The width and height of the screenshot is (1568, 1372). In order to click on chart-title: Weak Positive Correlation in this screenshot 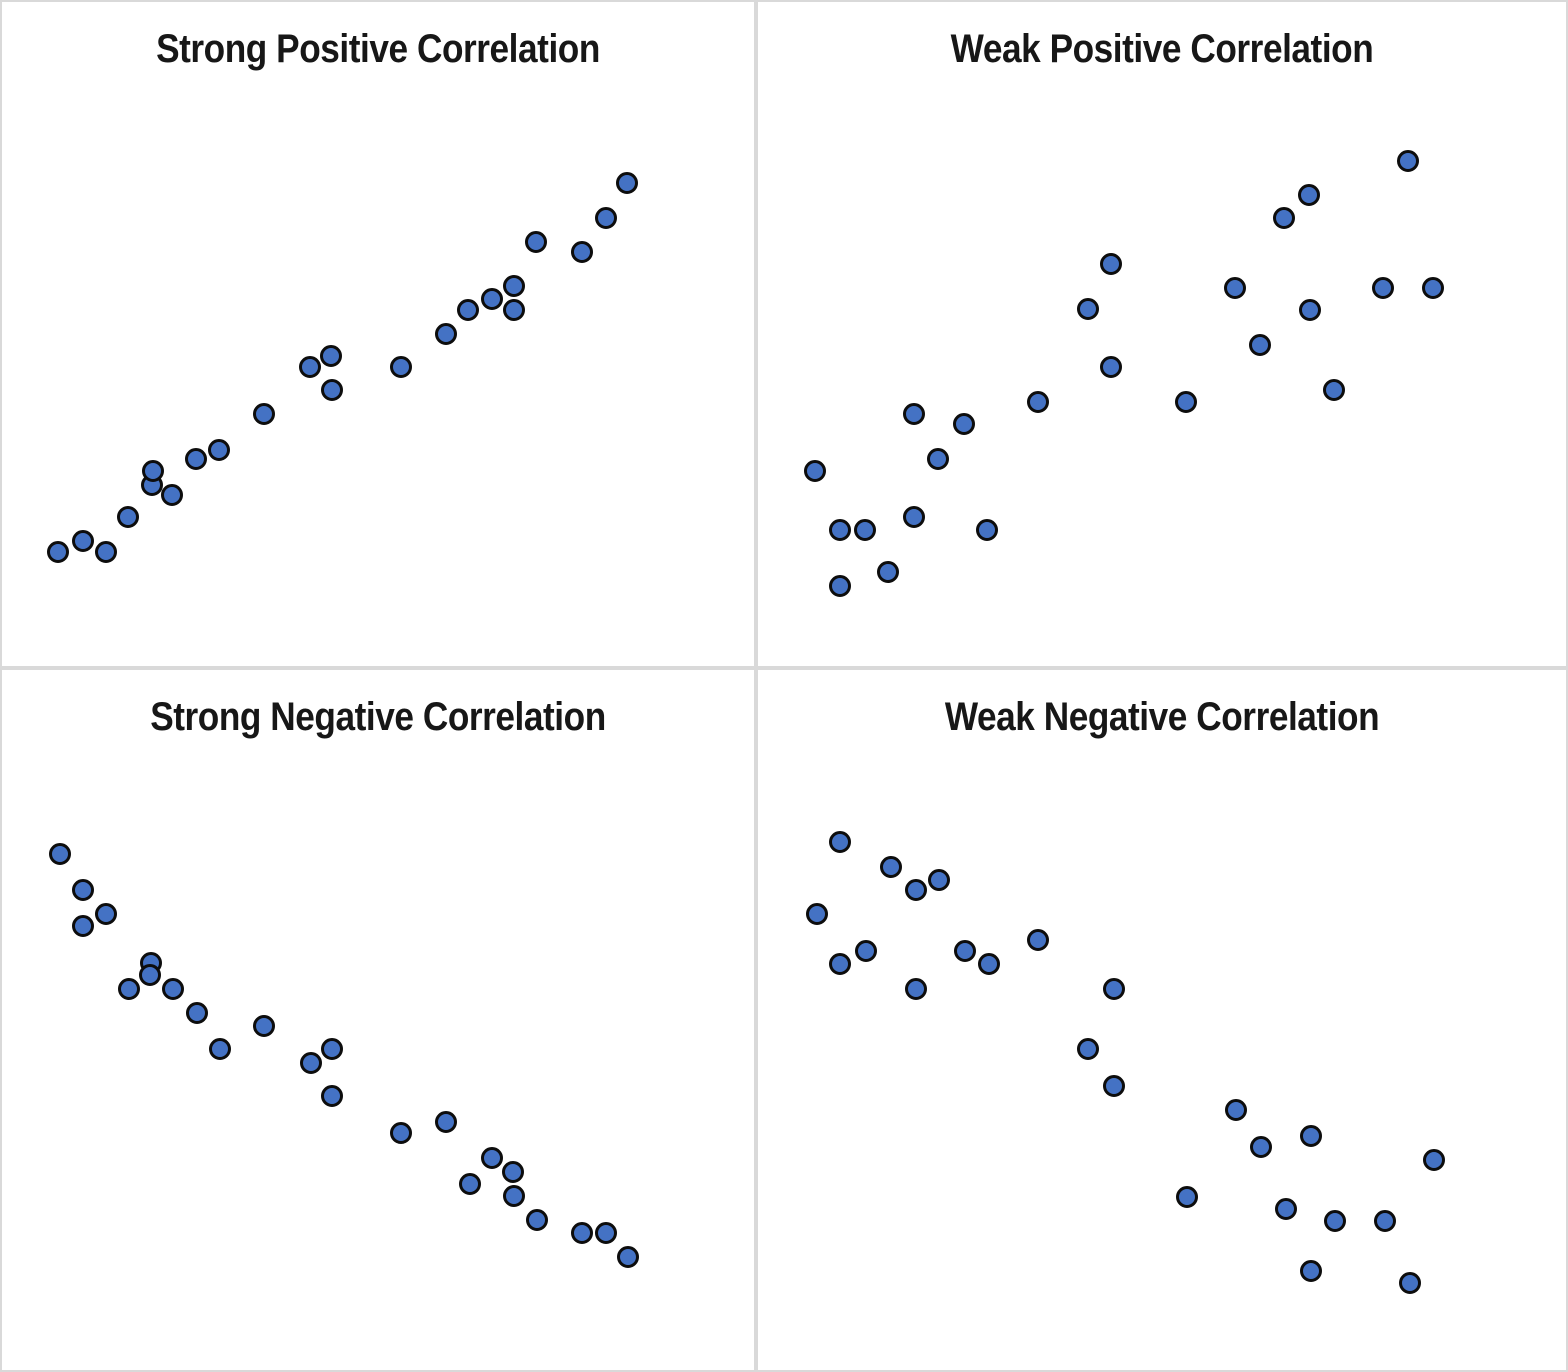, I will do `click(1162, 49)`.